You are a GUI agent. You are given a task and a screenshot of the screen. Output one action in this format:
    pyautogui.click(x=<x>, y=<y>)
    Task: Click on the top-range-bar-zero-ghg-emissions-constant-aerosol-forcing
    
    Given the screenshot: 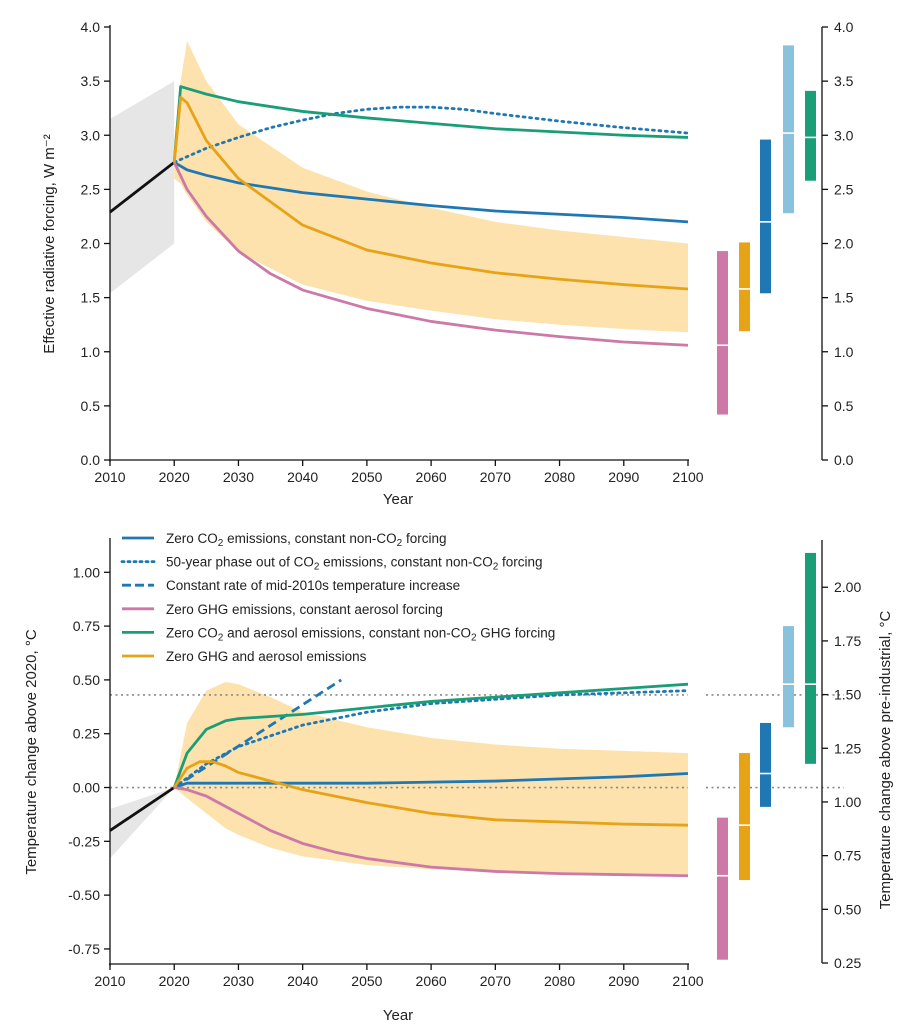 What is the action you would take?
    pyautogui.click(x=722, y=333)
    